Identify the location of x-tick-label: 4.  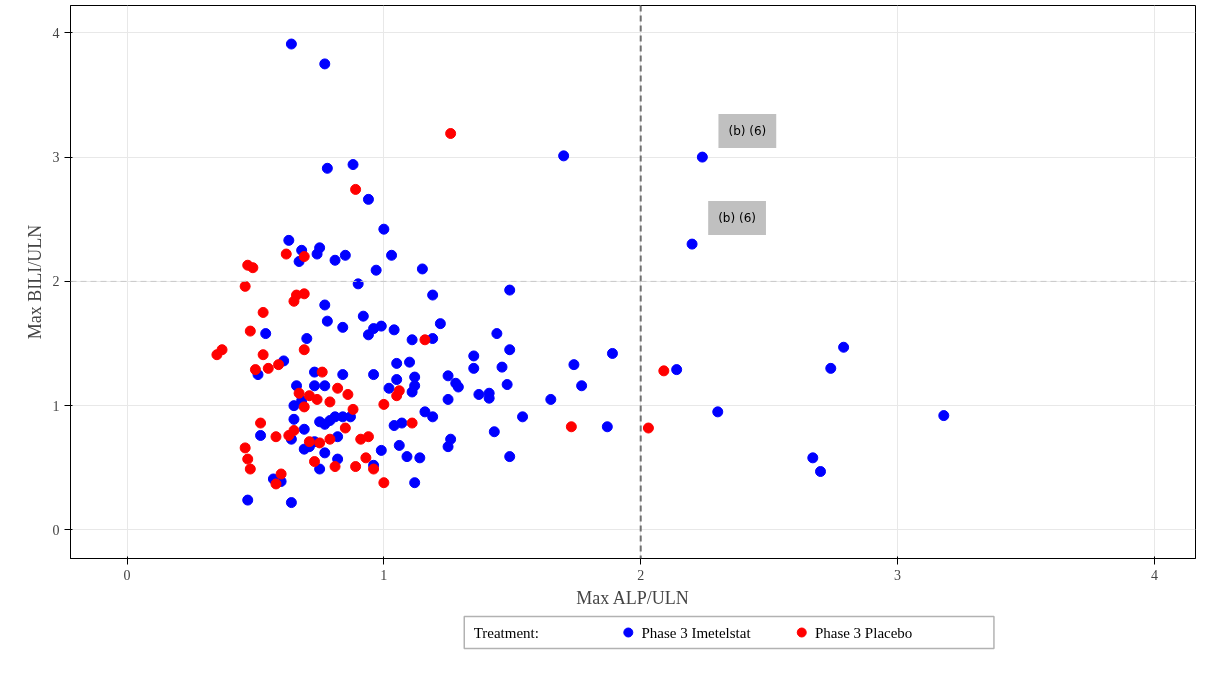
(1154, 575).